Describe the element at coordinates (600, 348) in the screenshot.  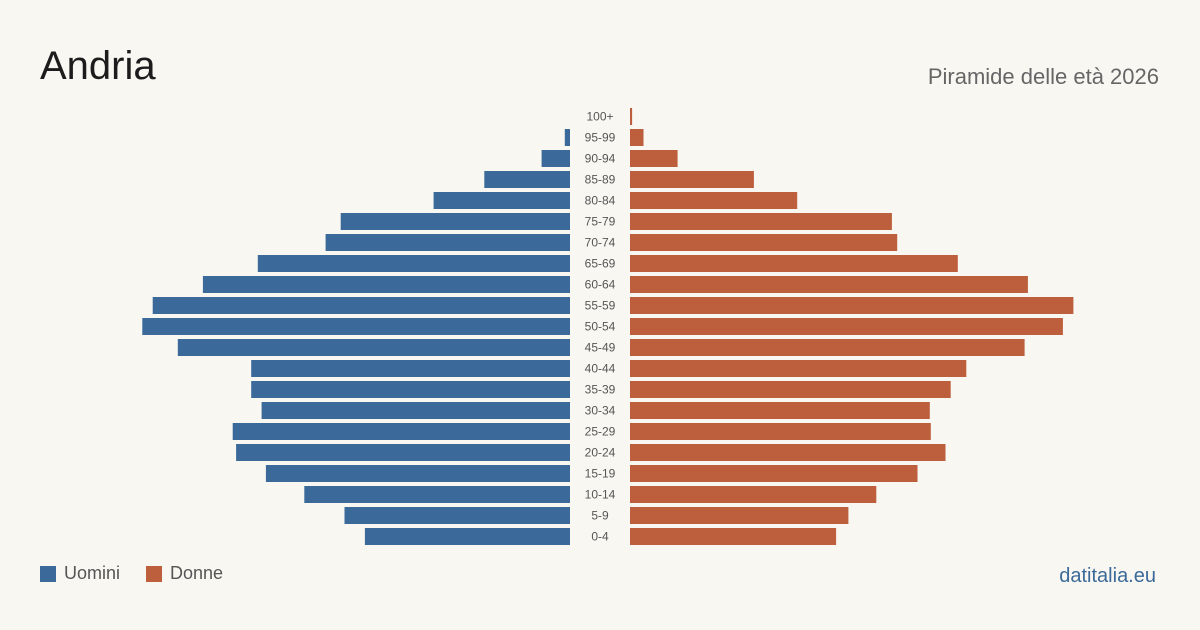
I see `age-group-label: 45-49` at that location.